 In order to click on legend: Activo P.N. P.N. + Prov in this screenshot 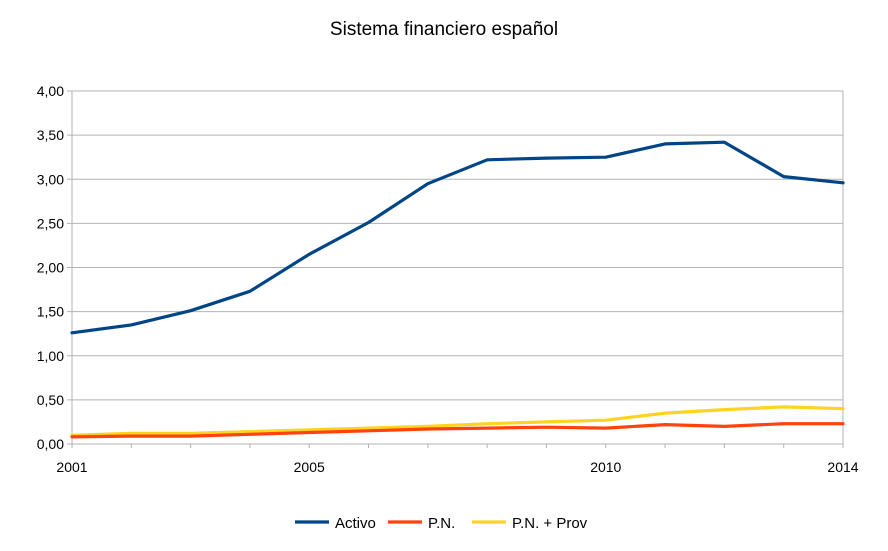, I will do `click(441, 523)`.